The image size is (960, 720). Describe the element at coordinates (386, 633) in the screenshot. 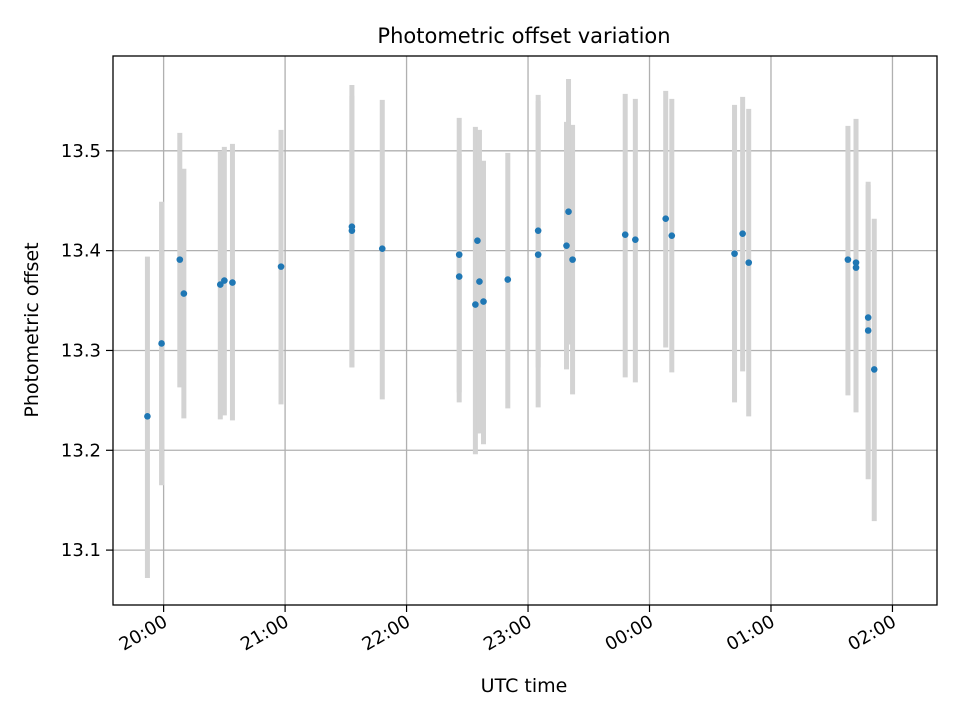

I see `x-tick-label: 22:00` at that location.